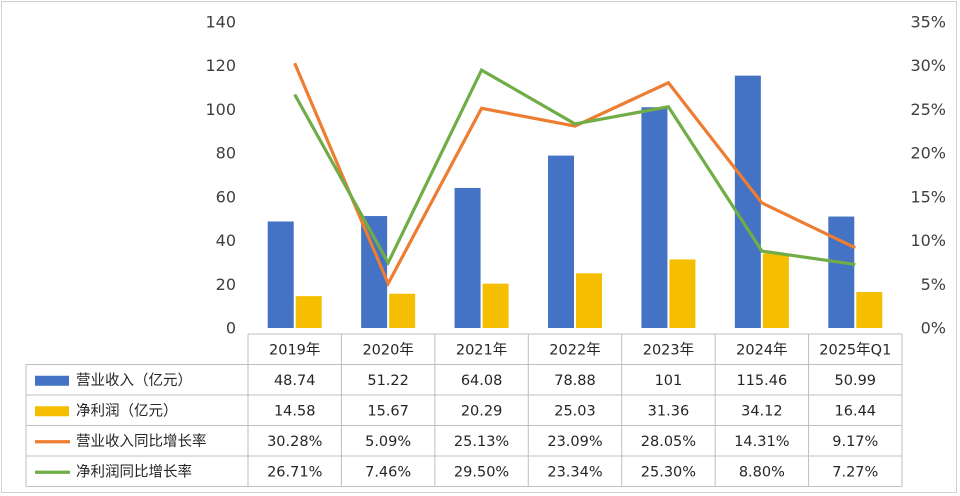 Image resolution: width=960 pixels, height=496 pixels. I want to click on category-header: 2019年, so click(294, 349).